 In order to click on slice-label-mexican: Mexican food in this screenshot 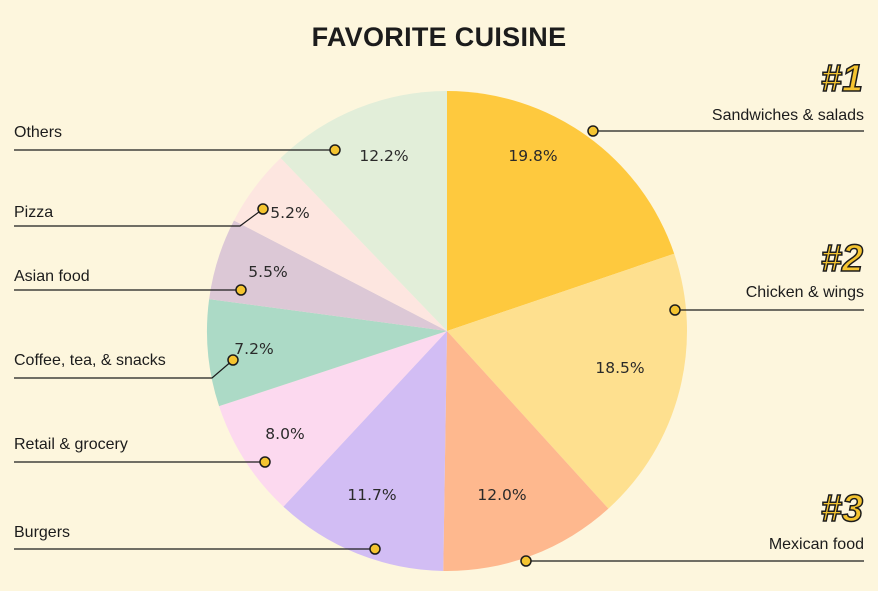, I will do `click(816, 544)`.